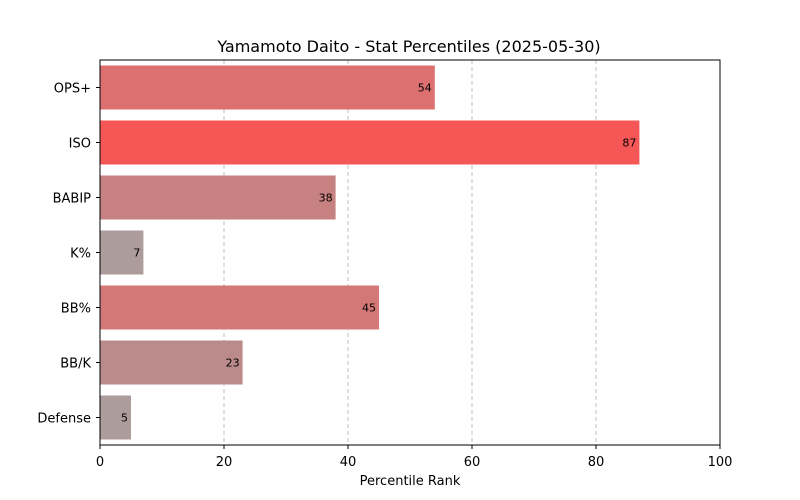  Describe the element at coordinates (348, 462) in the screenshot. I see `x-tick-label: 40` at that location.